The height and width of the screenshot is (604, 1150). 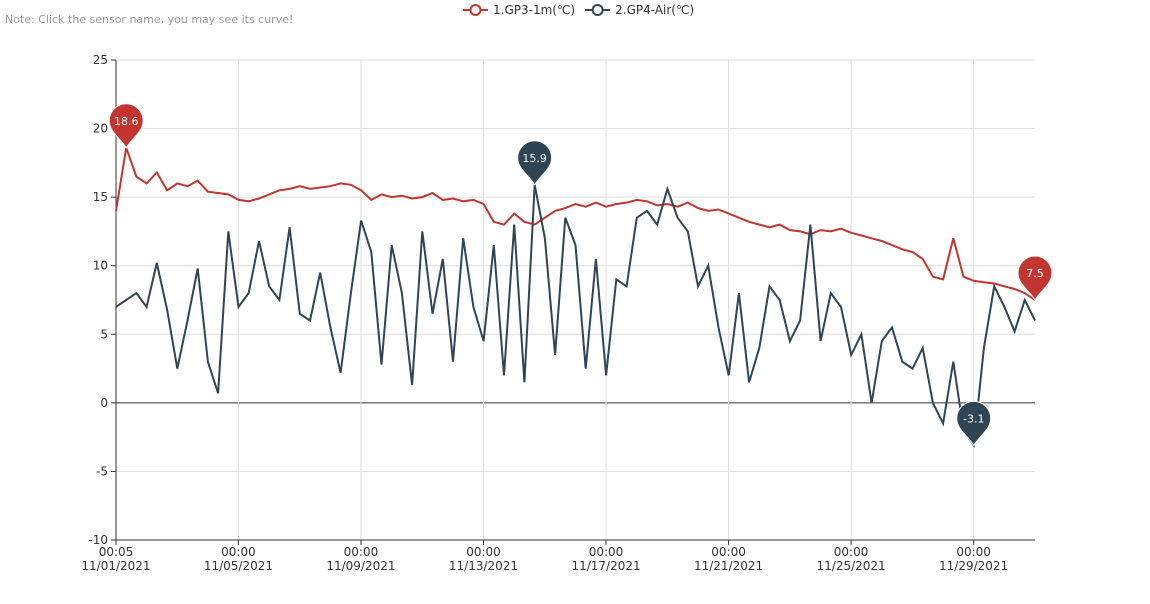 What do you see at coordinates (973, 559) in the screenshot?
I see `x-tick-label: 00:00 11/29/2021` at bounding box center [973, 559].